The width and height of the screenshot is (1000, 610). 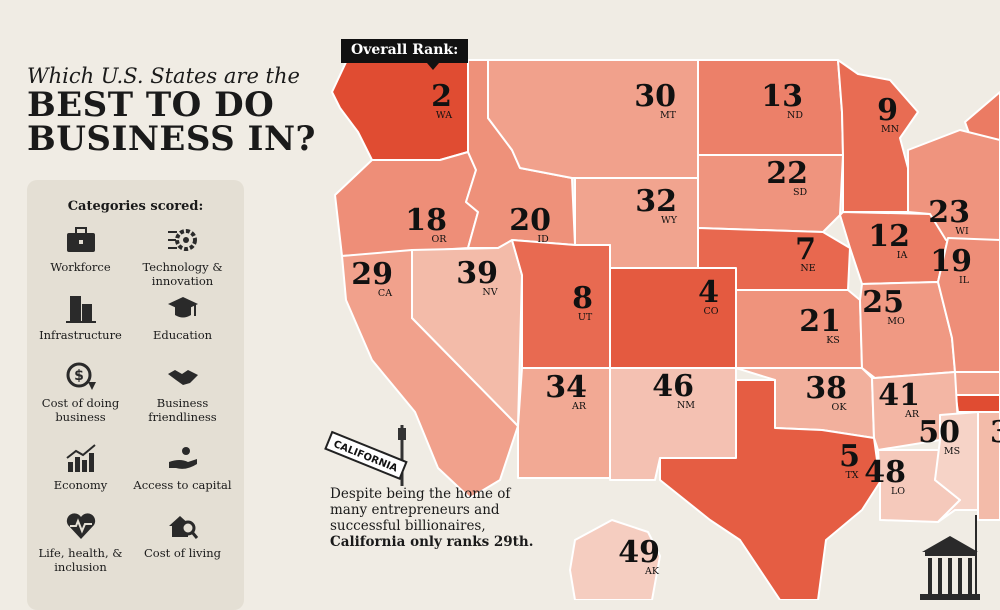 What do you see at coordinates (952, 451) in the screenshot?
I see `state-abbr-24: MS` at bounding box center [952, 451].